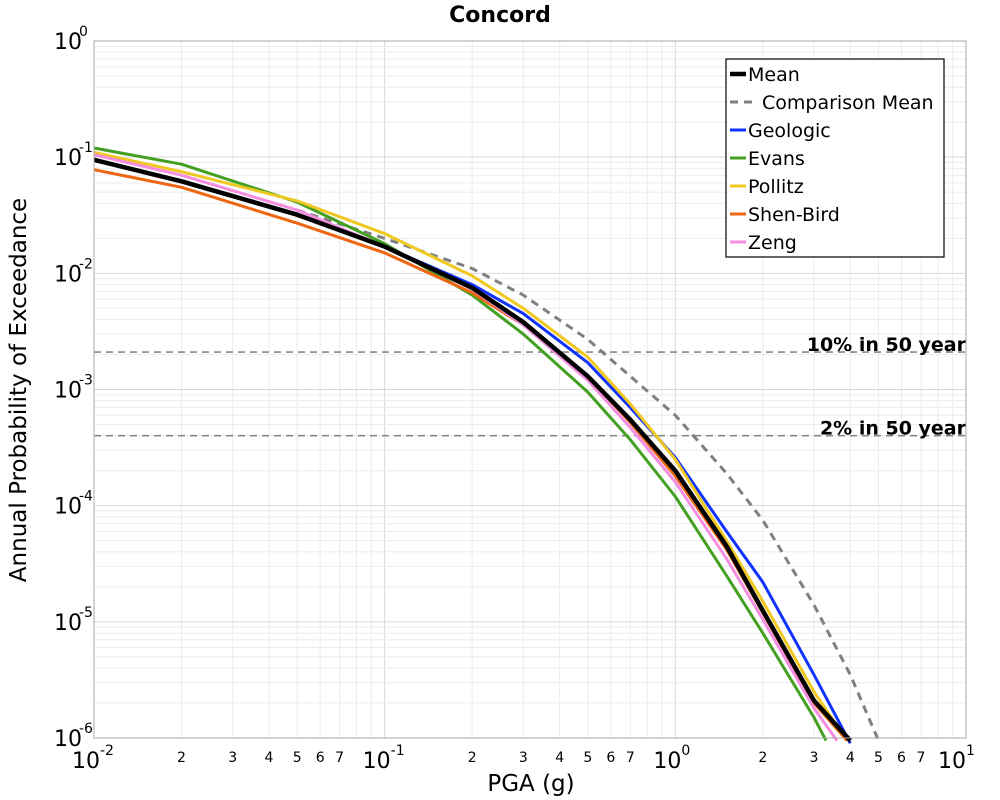 This screenshot has width=1000, height=800. I want to click on legend-label-zeng: Zeng, so click(772, 243).